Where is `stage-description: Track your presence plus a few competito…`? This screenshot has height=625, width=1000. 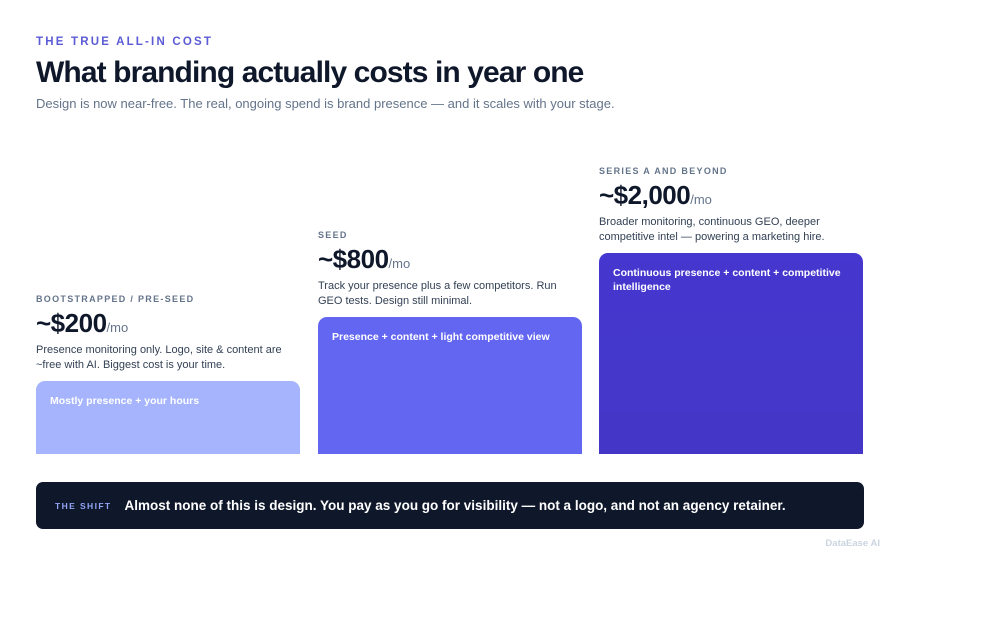
stage-description: Track your presence plus a few competito… is located at coordinates (437, 293).